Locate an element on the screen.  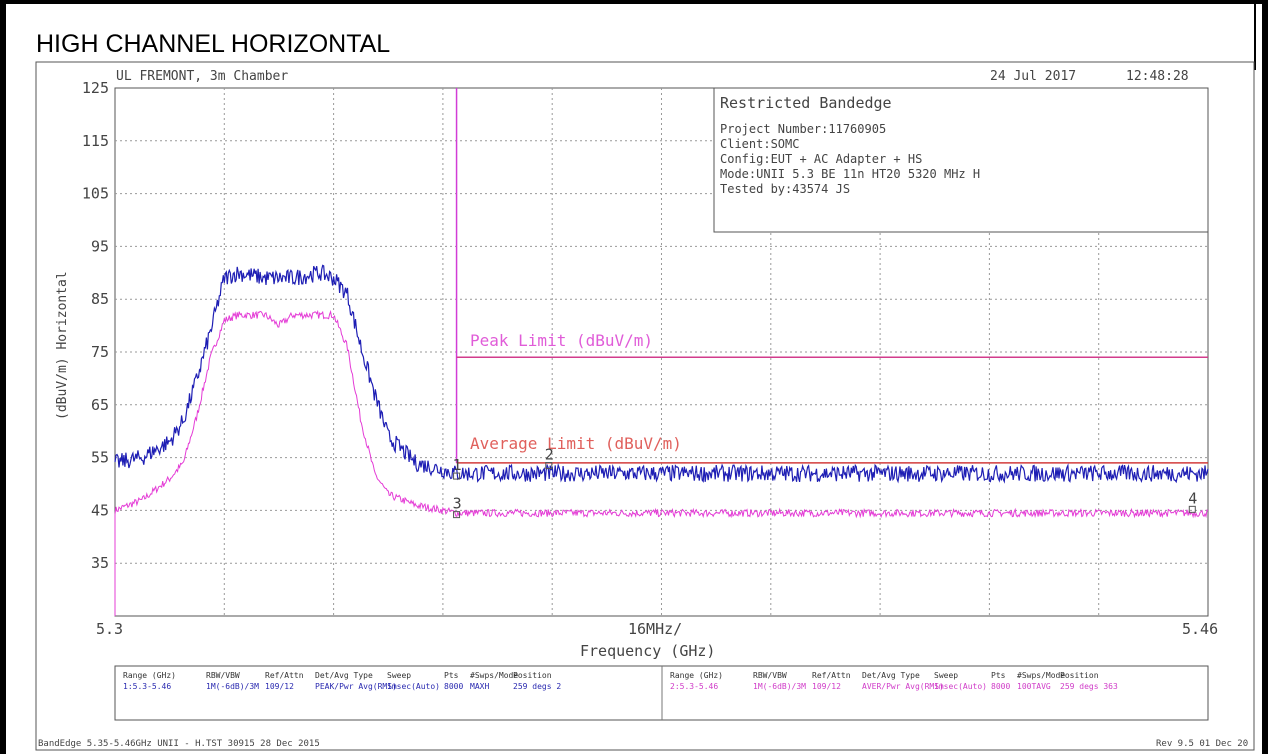
x-start-label: 5.3 is located at coordinates (109, 629).